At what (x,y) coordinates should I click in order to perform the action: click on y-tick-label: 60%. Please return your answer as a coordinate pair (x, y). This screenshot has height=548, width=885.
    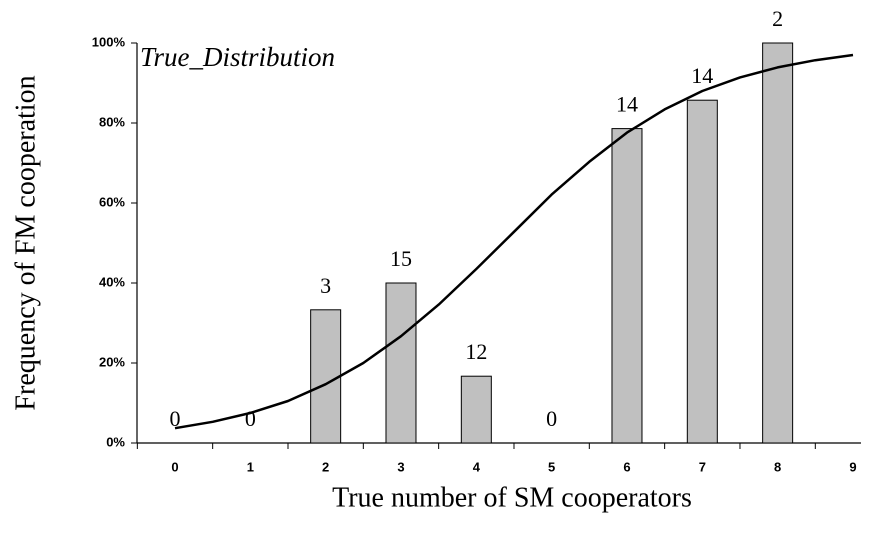
    Looking at the image, I should click on (112, 201).